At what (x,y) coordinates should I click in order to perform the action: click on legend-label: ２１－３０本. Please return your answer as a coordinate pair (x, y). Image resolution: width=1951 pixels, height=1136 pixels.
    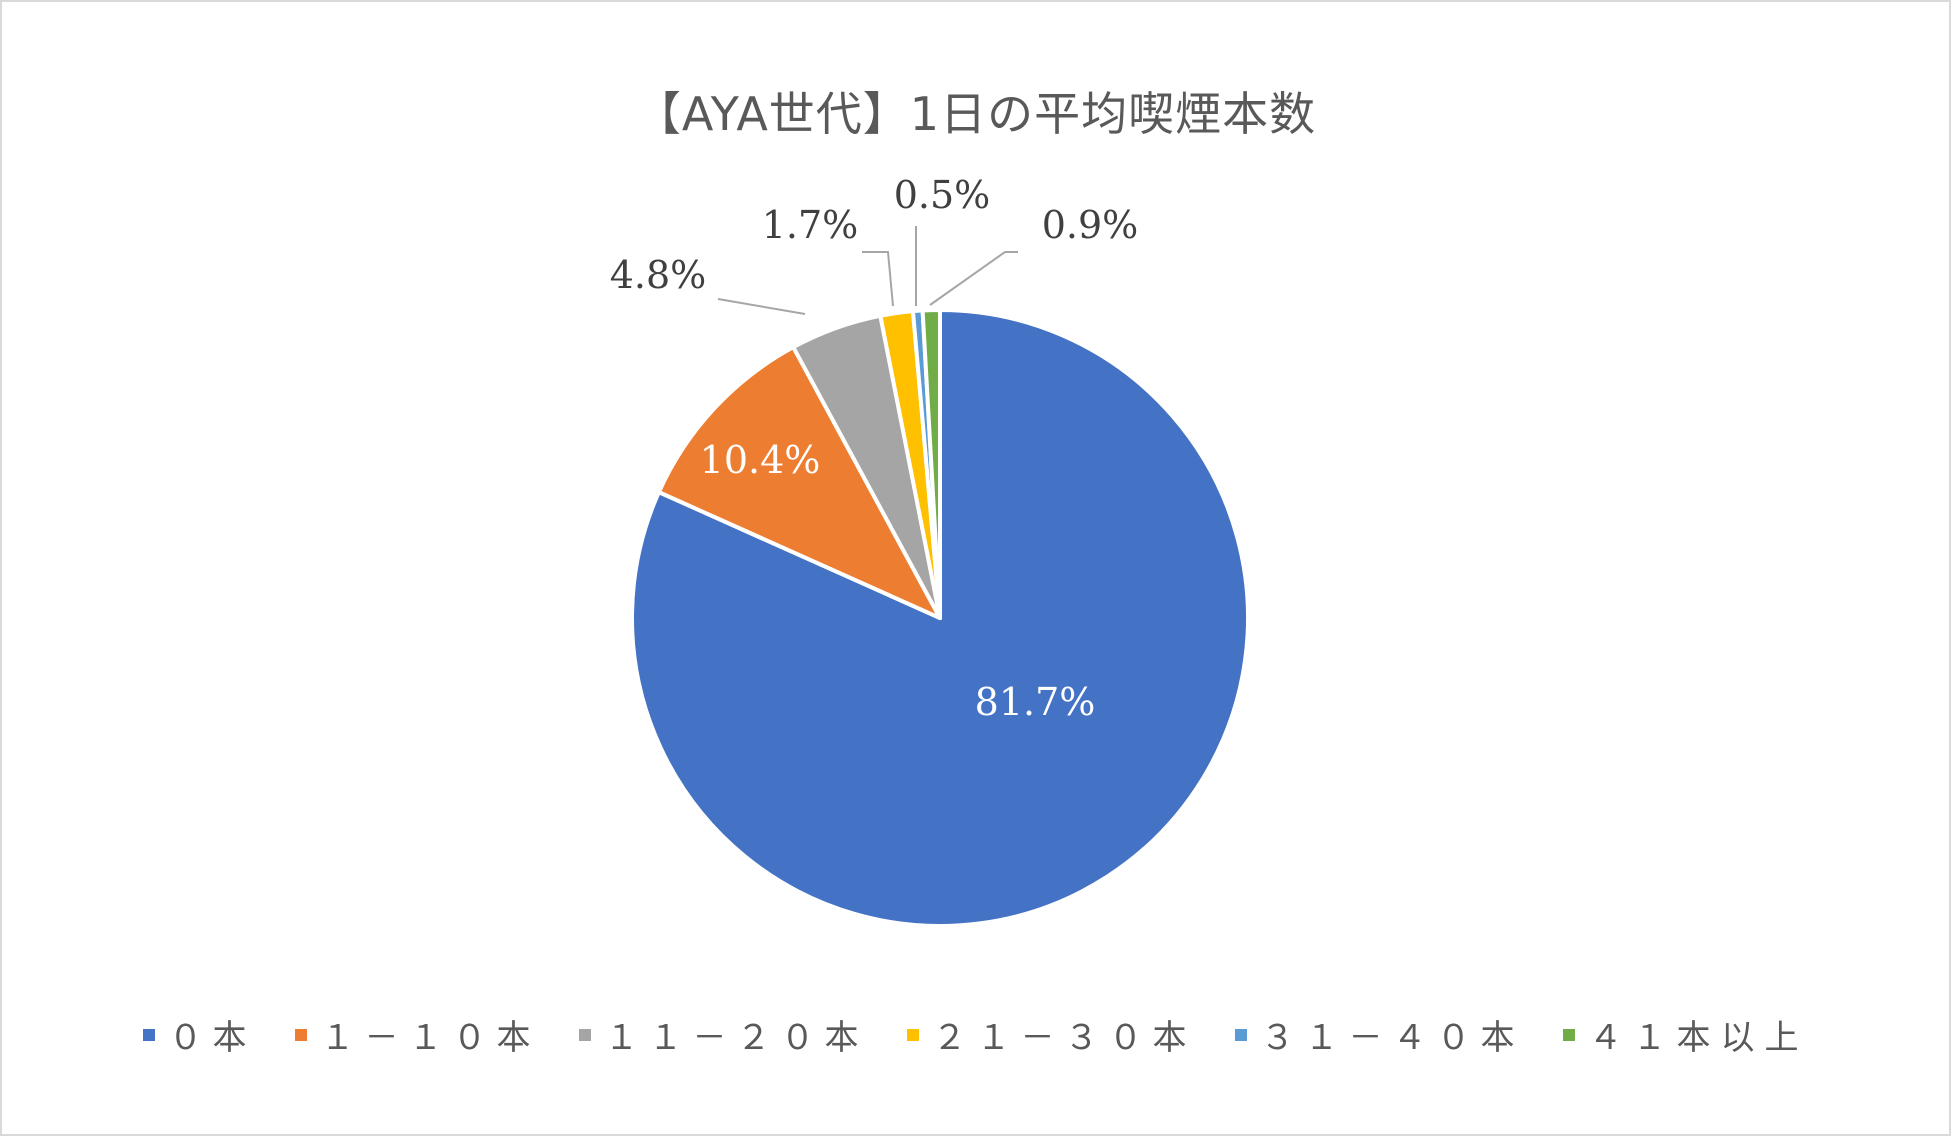
    Looking at the image, I should click on (1064, 1038).